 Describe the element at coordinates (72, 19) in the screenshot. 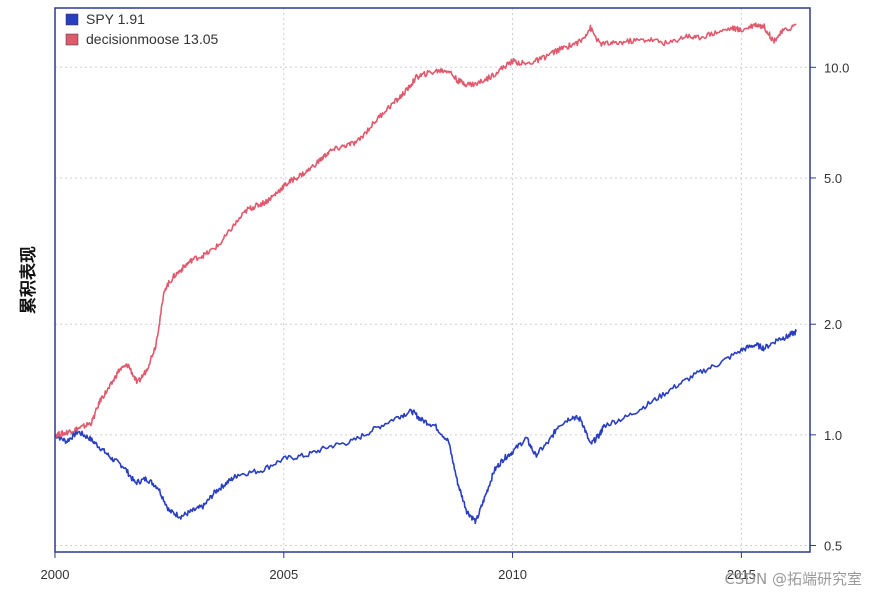

I see `legend-swatch-spy` at that location.